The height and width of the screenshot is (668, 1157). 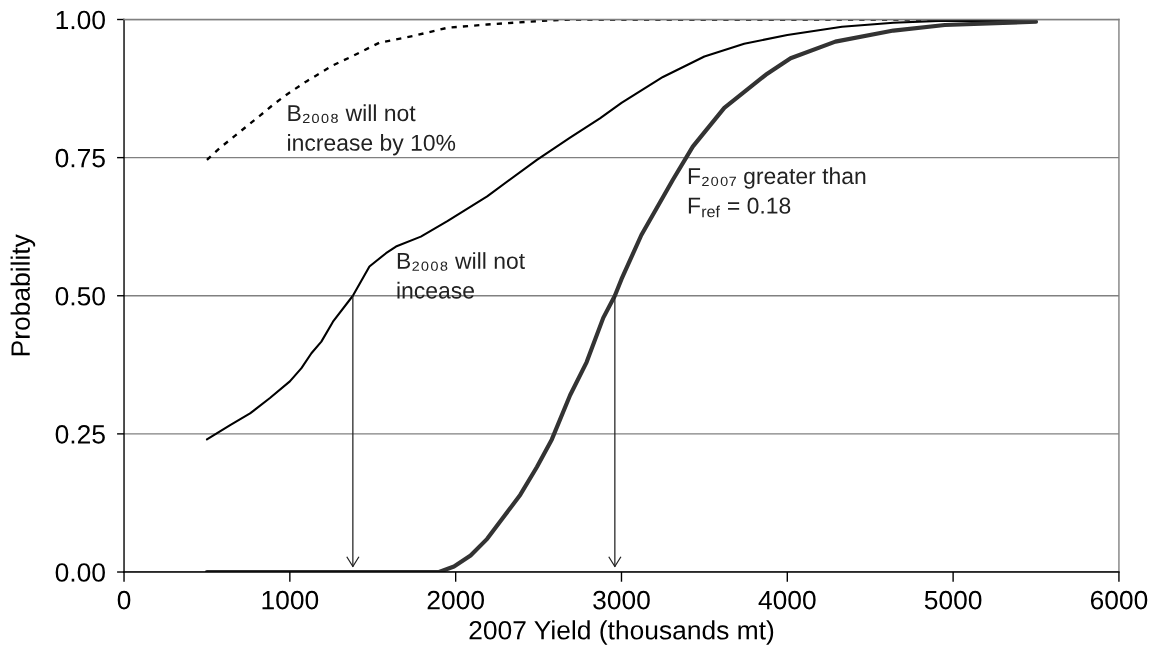 I want to click on y-tick-label: 0.00, so click(x=80, y=572).